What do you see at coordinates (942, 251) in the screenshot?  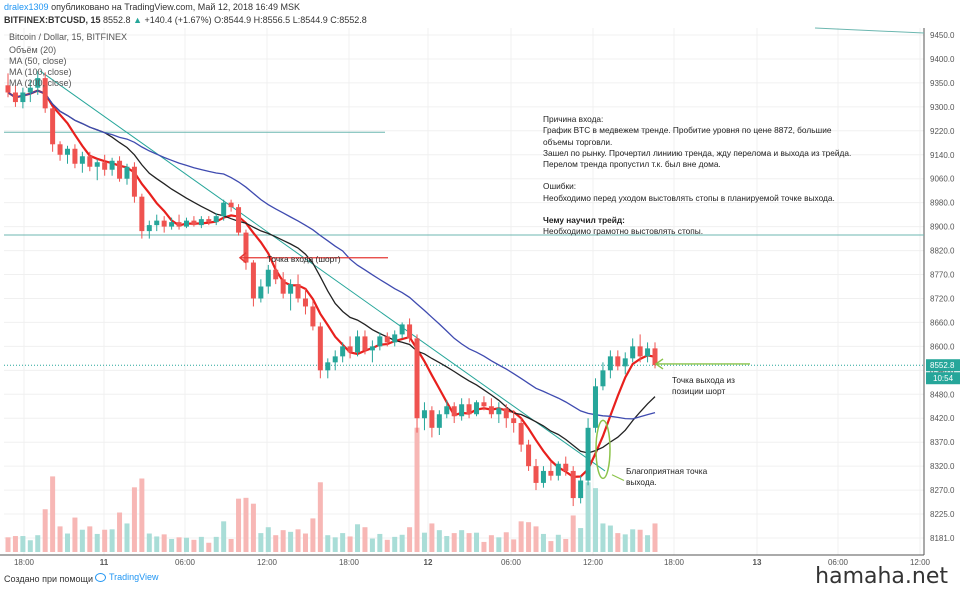 I see `price-tick-label: 8820.0` at bounding box center [942, 251].